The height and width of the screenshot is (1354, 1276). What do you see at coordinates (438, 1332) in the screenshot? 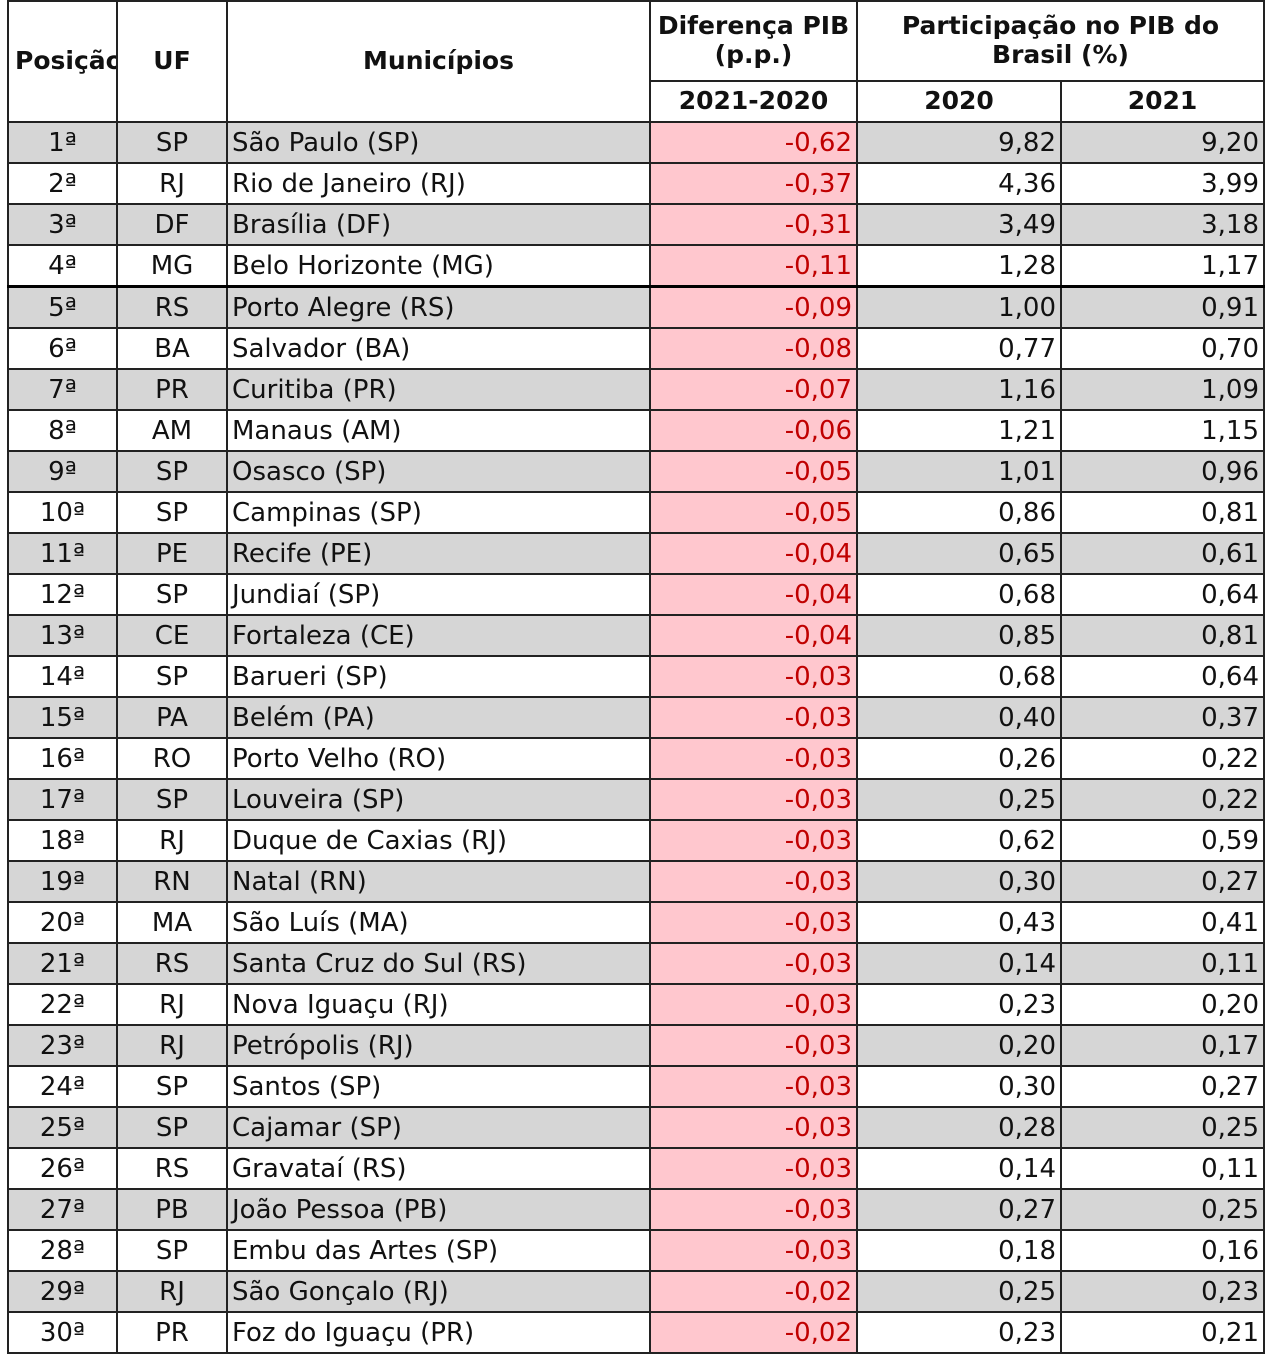
I see `cell-municipio: Foz do Iguaçu (PR)` at bounding box center [438, 1332].